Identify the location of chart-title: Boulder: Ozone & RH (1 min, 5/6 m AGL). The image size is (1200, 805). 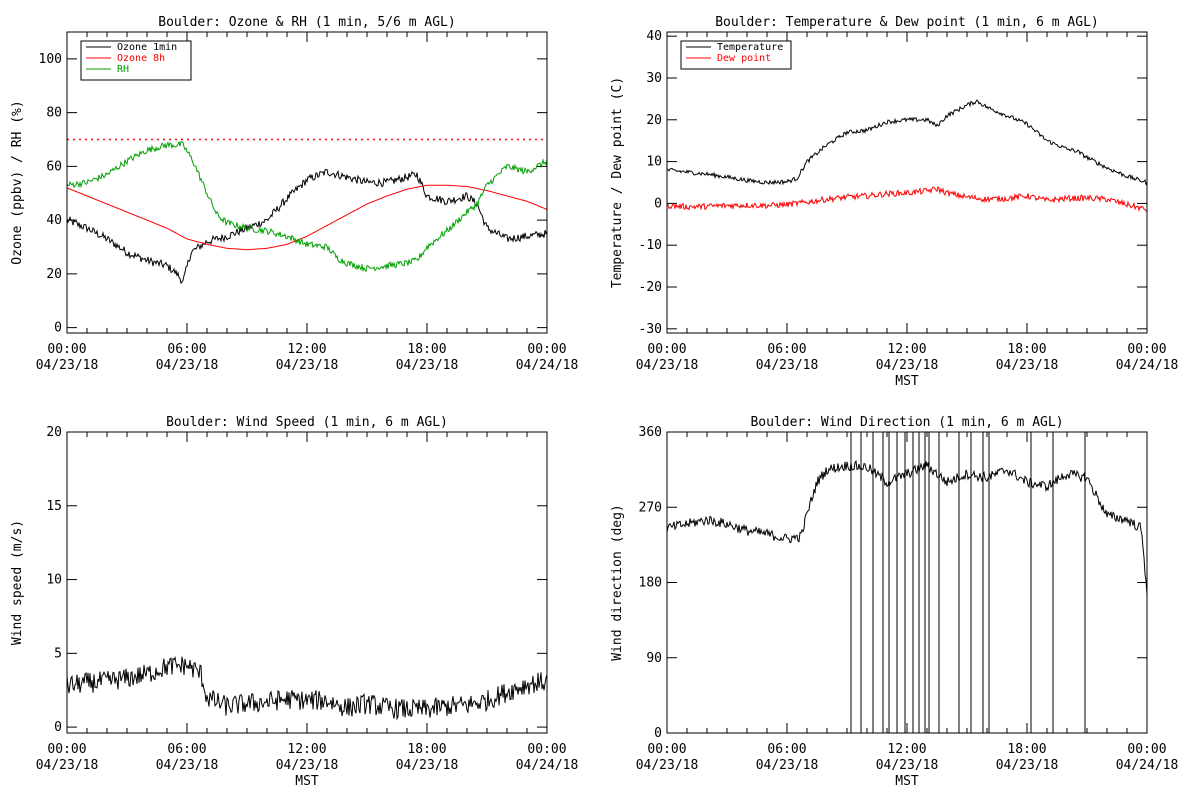
(306, 22).